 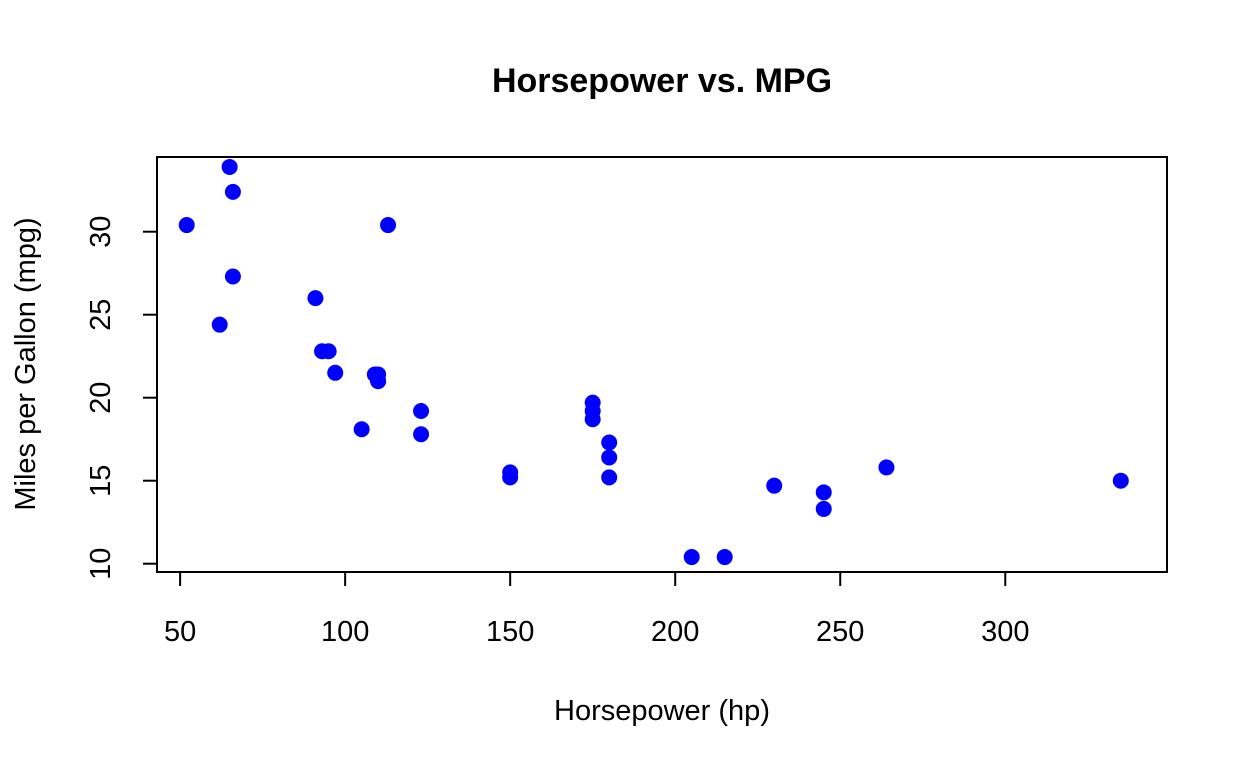 What do you see at coordinates (101, 232) in the screenshot?
I see `y-tick-label: 30` at bounding box center [101, 232].